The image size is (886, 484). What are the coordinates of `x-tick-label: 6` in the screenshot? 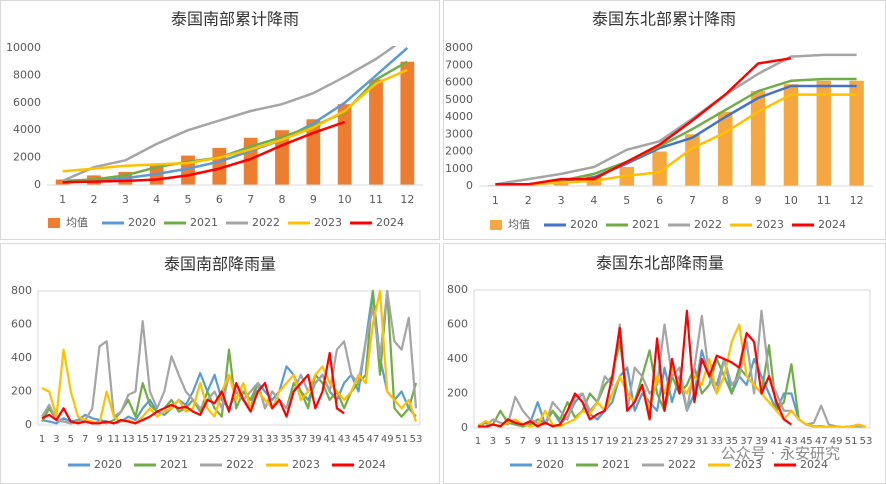 It's located at (219, 199).